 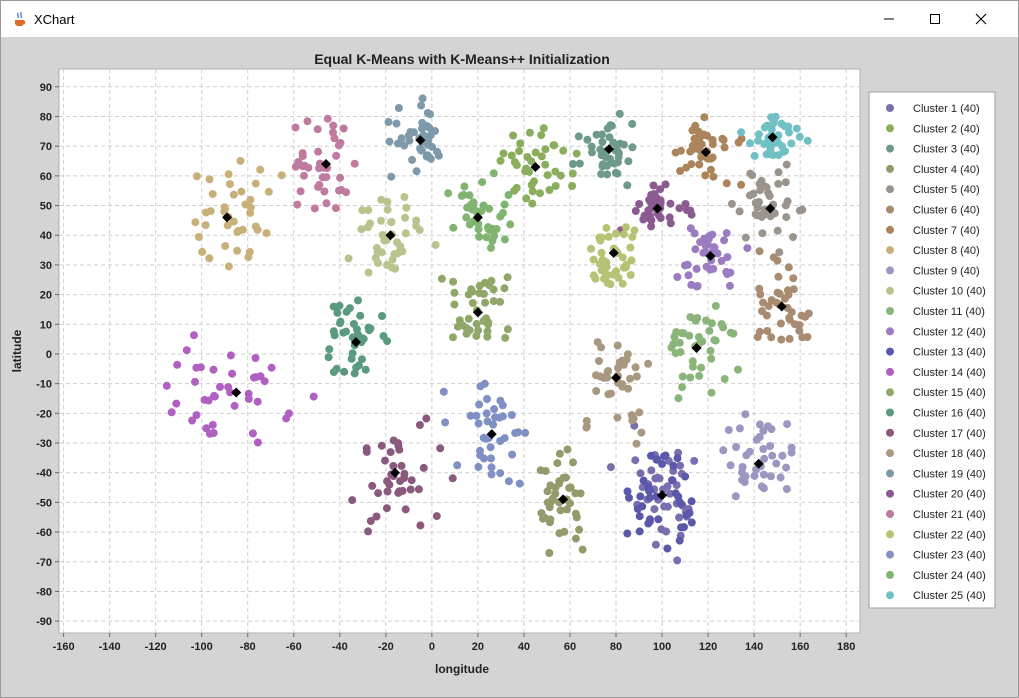 I want to click on minimize-button, so click(x=889, y=19).